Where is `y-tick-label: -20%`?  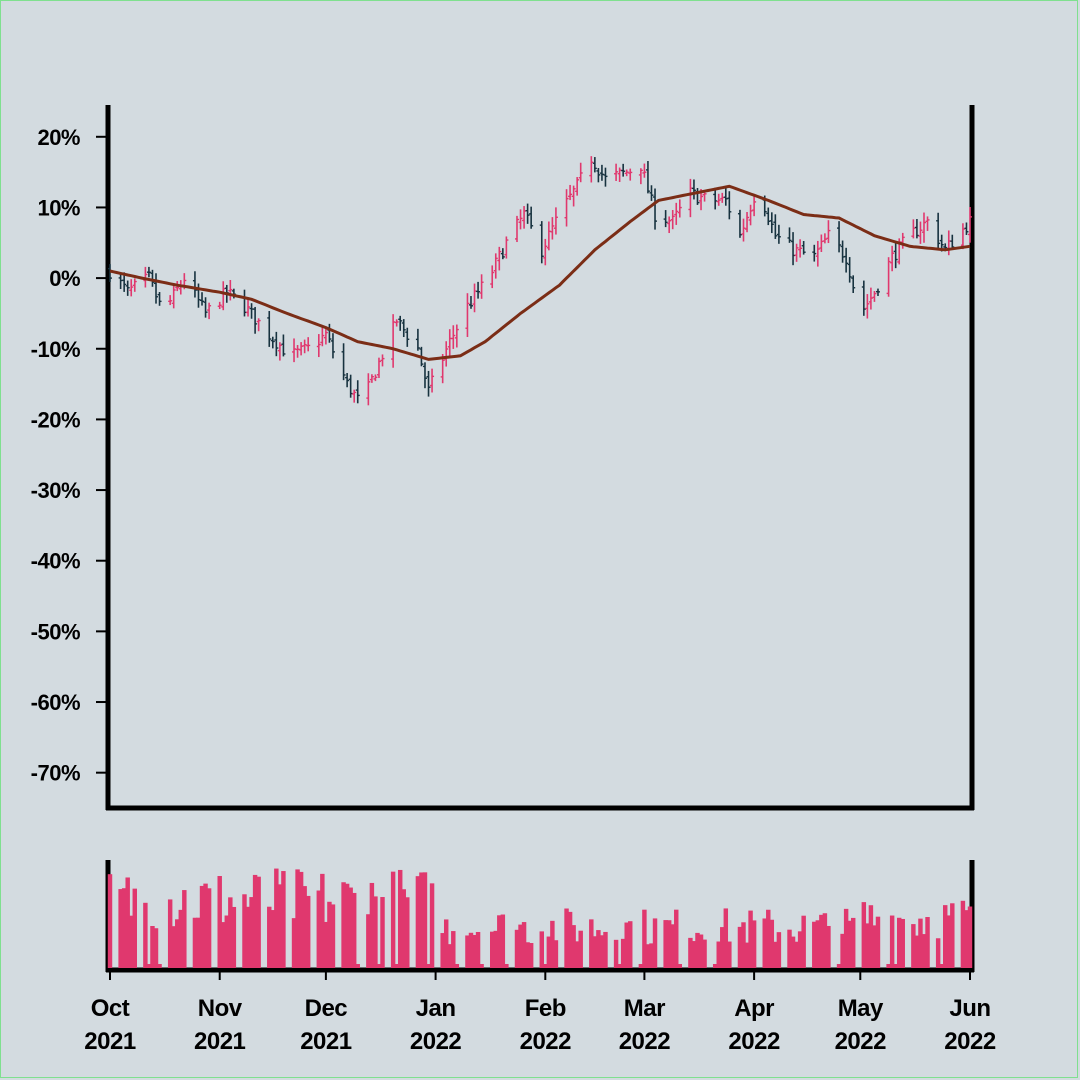
y-tick-label: -20% is located at coordinates (55, 419).